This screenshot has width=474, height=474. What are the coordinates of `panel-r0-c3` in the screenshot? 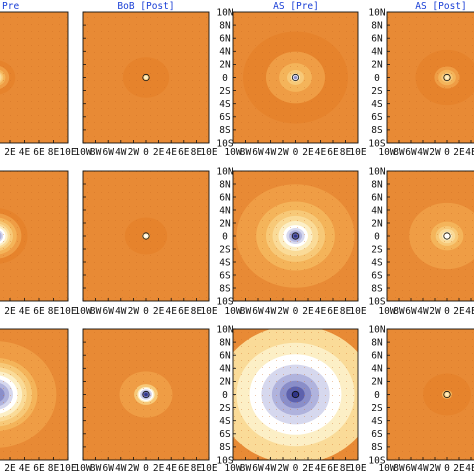 It's located at (430, 77).